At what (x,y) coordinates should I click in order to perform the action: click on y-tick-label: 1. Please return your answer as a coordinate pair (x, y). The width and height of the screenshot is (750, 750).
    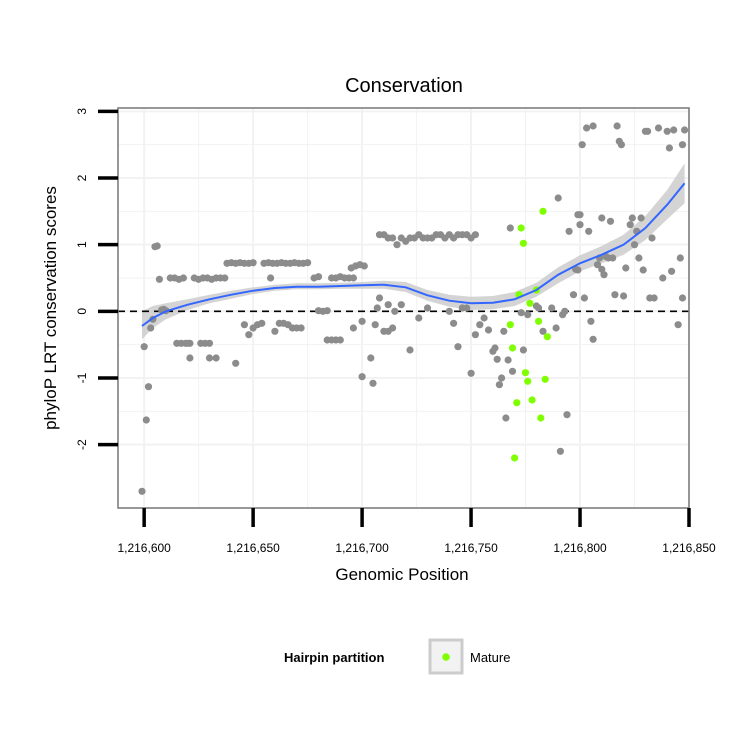
    Looking at the image, I should click on (82, 244).